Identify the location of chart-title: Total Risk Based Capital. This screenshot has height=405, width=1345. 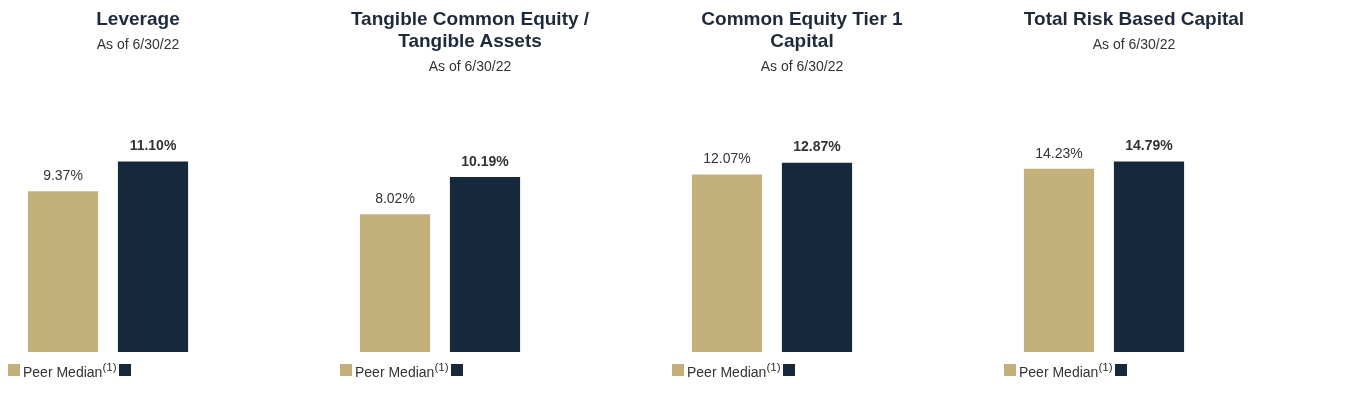
(1134, 19).